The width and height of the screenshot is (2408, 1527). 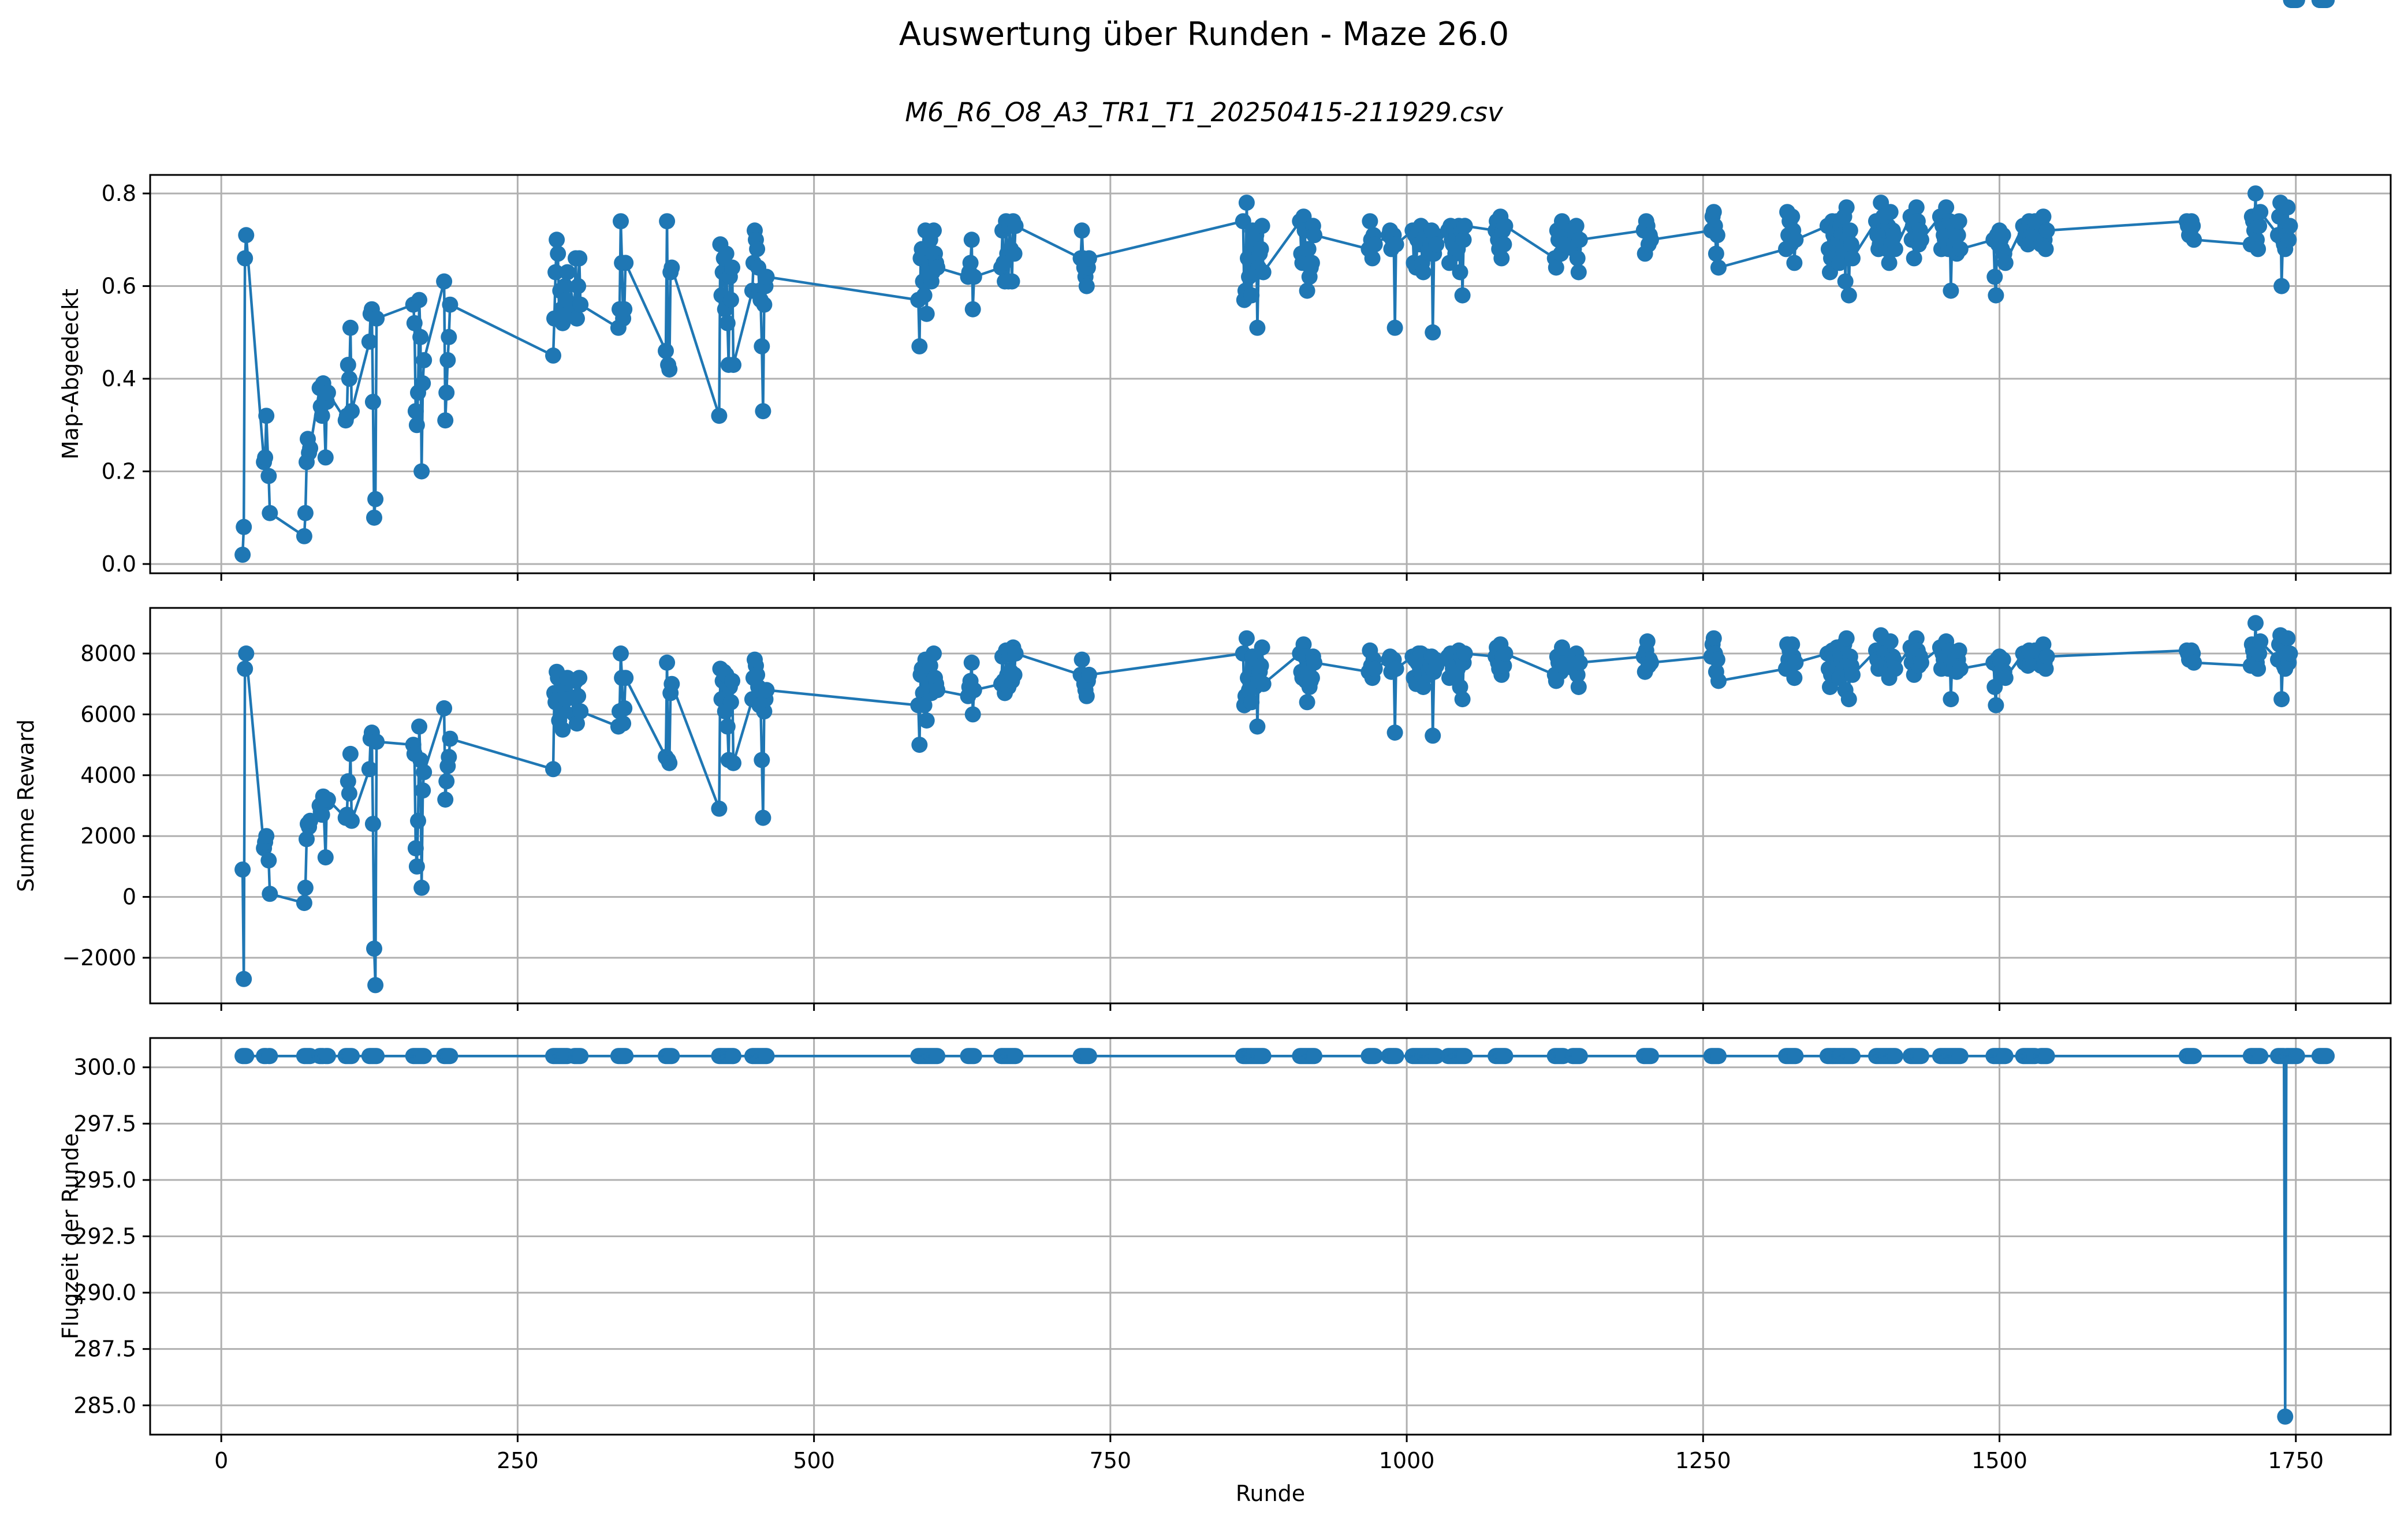 I want to click on y-tick-label: 285.0, so click(x=104, y=1405).